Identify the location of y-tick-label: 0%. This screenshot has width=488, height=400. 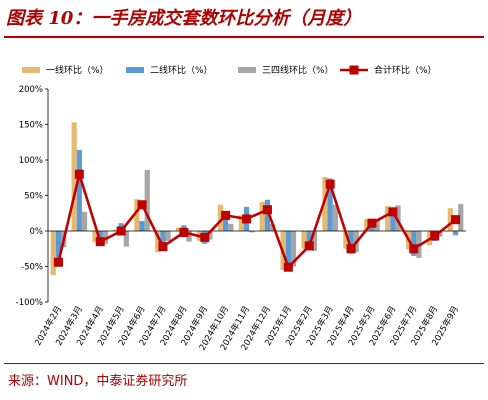
(37, 232).